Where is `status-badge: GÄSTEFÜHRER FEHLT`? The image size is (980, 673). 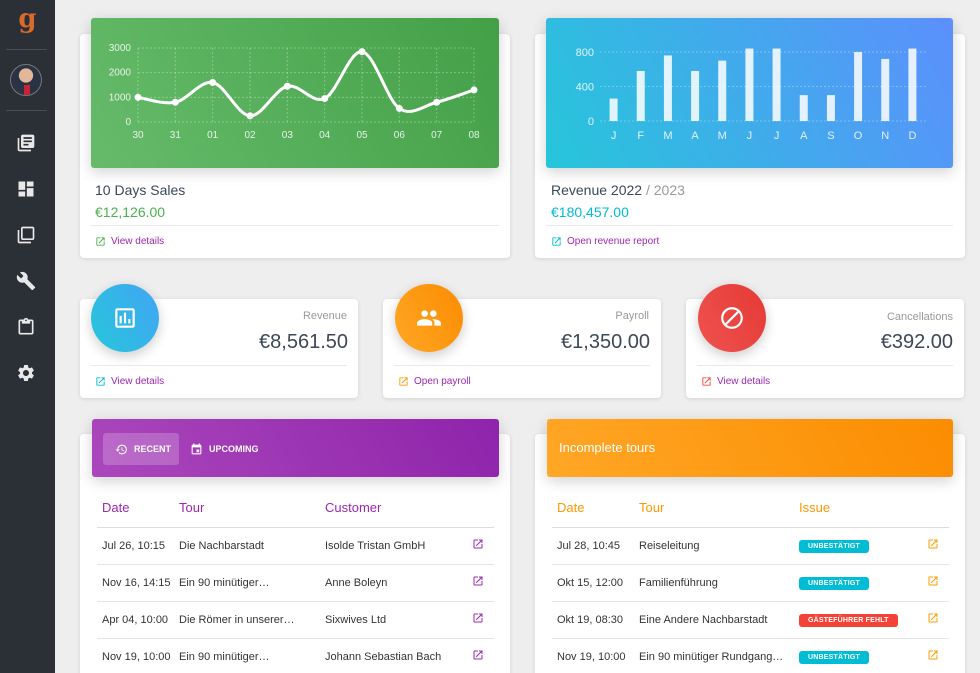
status-badge: GÄSTEFÜHRER FEHLT is located at coordinates (848, 620).